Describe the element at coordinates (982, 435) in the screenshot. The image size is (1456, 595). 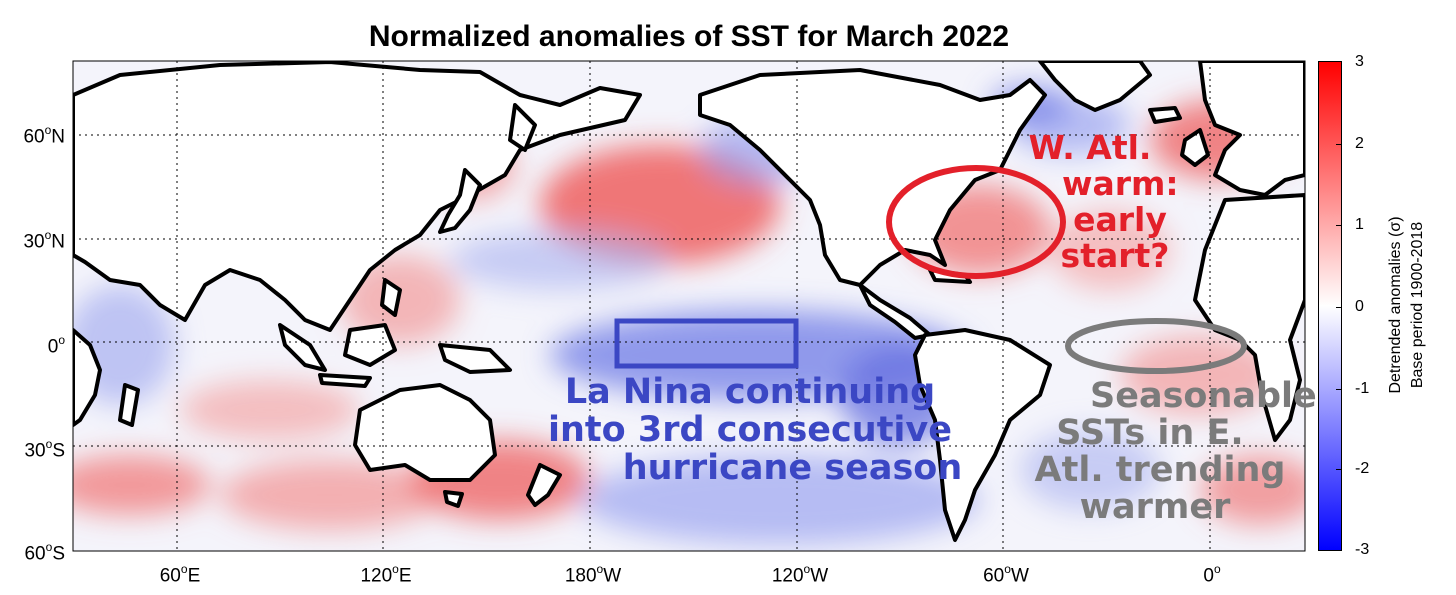
I see `south-america` at that location.